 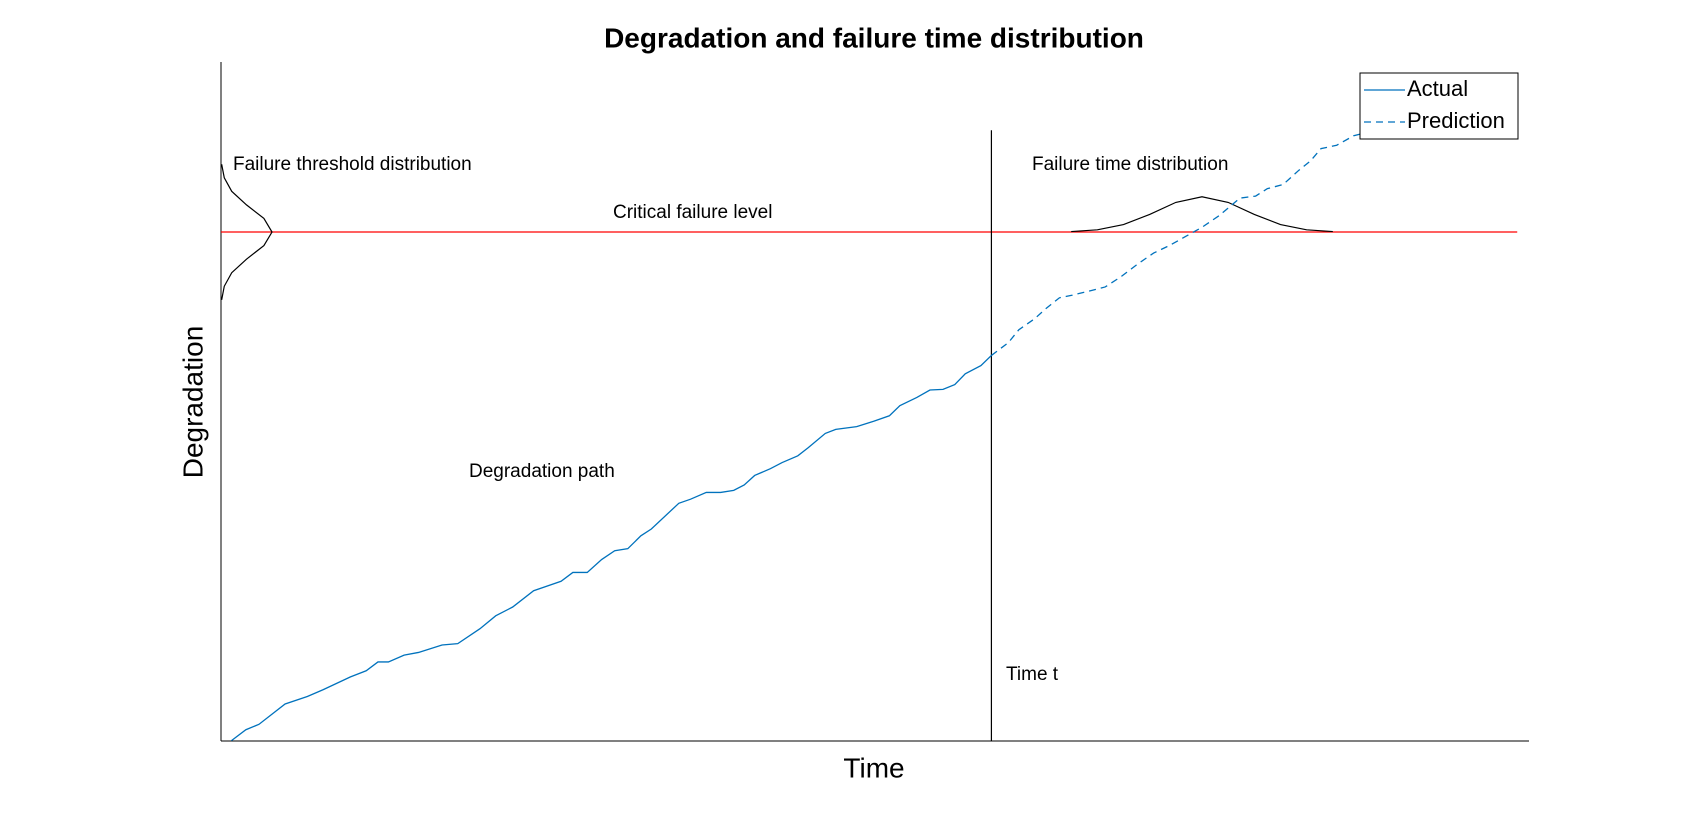 What do you see at coordinates (1437, 88) in the screenshot?
I see `legend-label: Actual` at bounding box center [1437, 88].